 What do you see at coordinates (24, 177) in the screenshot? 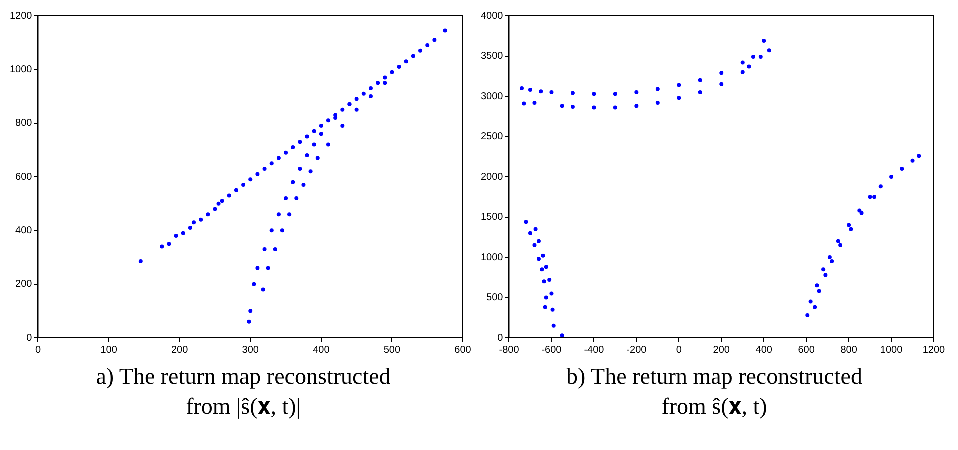
I see `y-tick-label: 600` at bounding box center [24, 177].